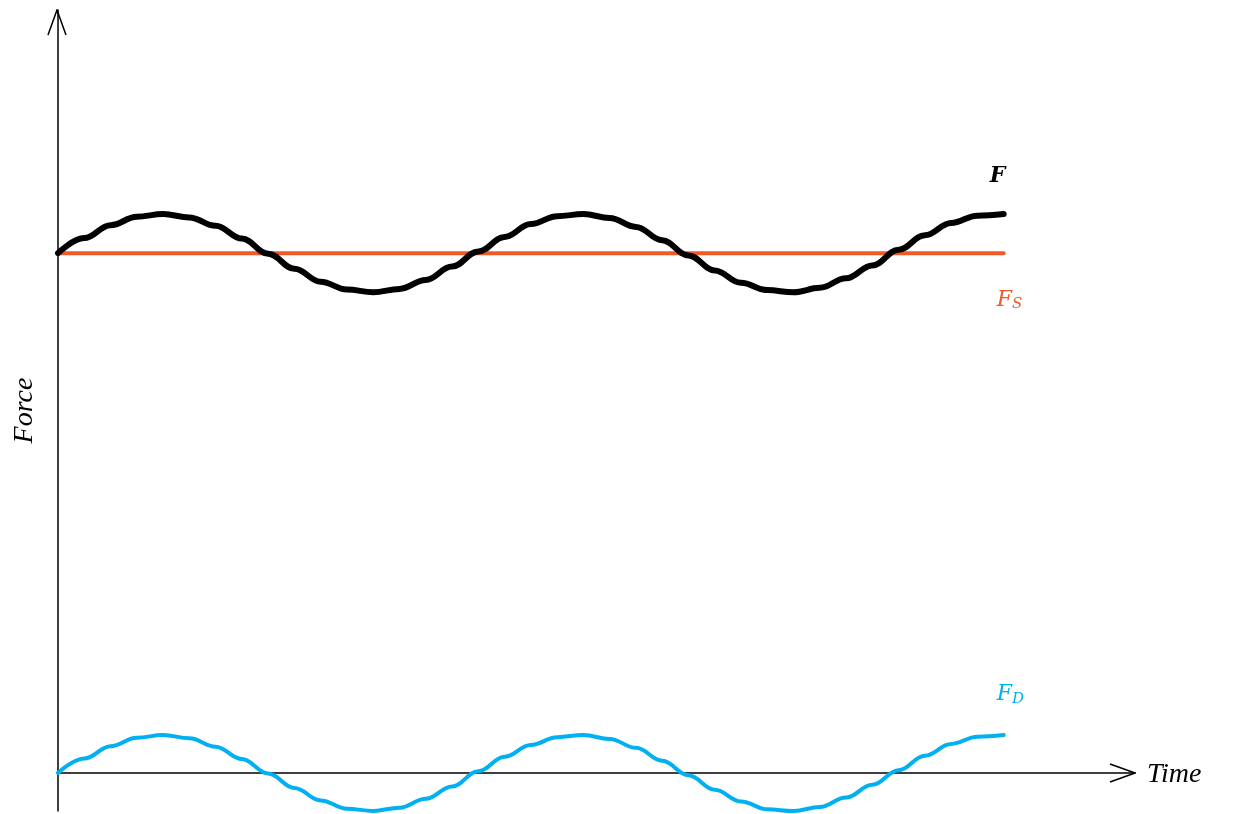  Describe the element at coordinates (22, 411) in the screenshot. I see `y-axis-title: Force` at that location.